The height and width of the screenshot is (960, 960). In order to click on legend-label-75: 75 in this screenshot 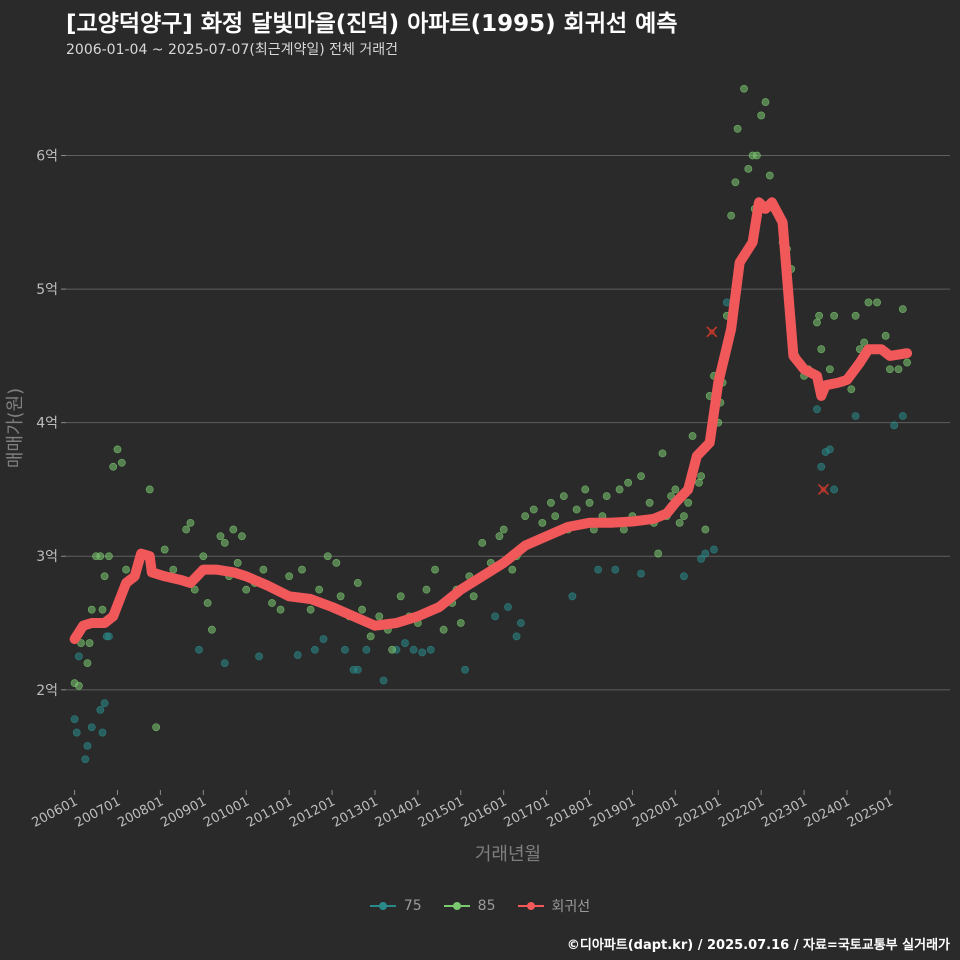, I will do `click(412, 906)`.